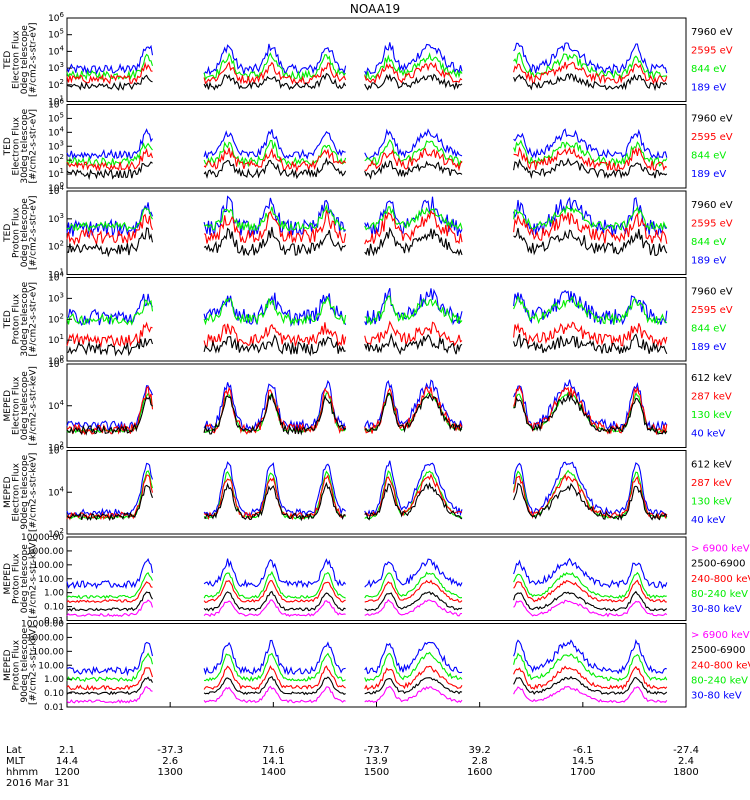  I want to click on x-tick-lat: -73.7, so click(377, 750).